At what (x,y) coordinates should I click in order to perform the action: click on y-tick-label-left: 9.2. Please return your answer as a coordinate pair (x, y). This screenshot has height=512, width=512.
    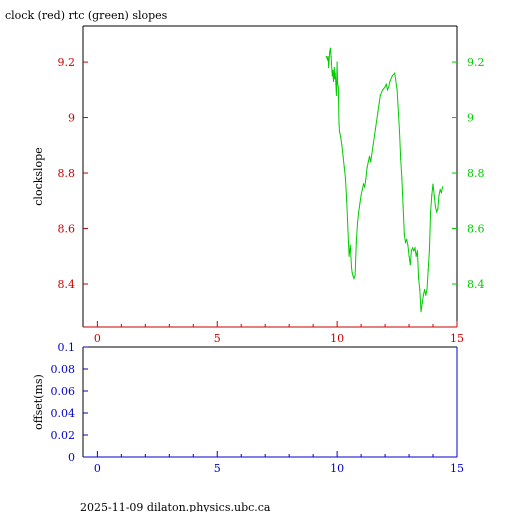
    Looking at the image, I should click on (67, 62).